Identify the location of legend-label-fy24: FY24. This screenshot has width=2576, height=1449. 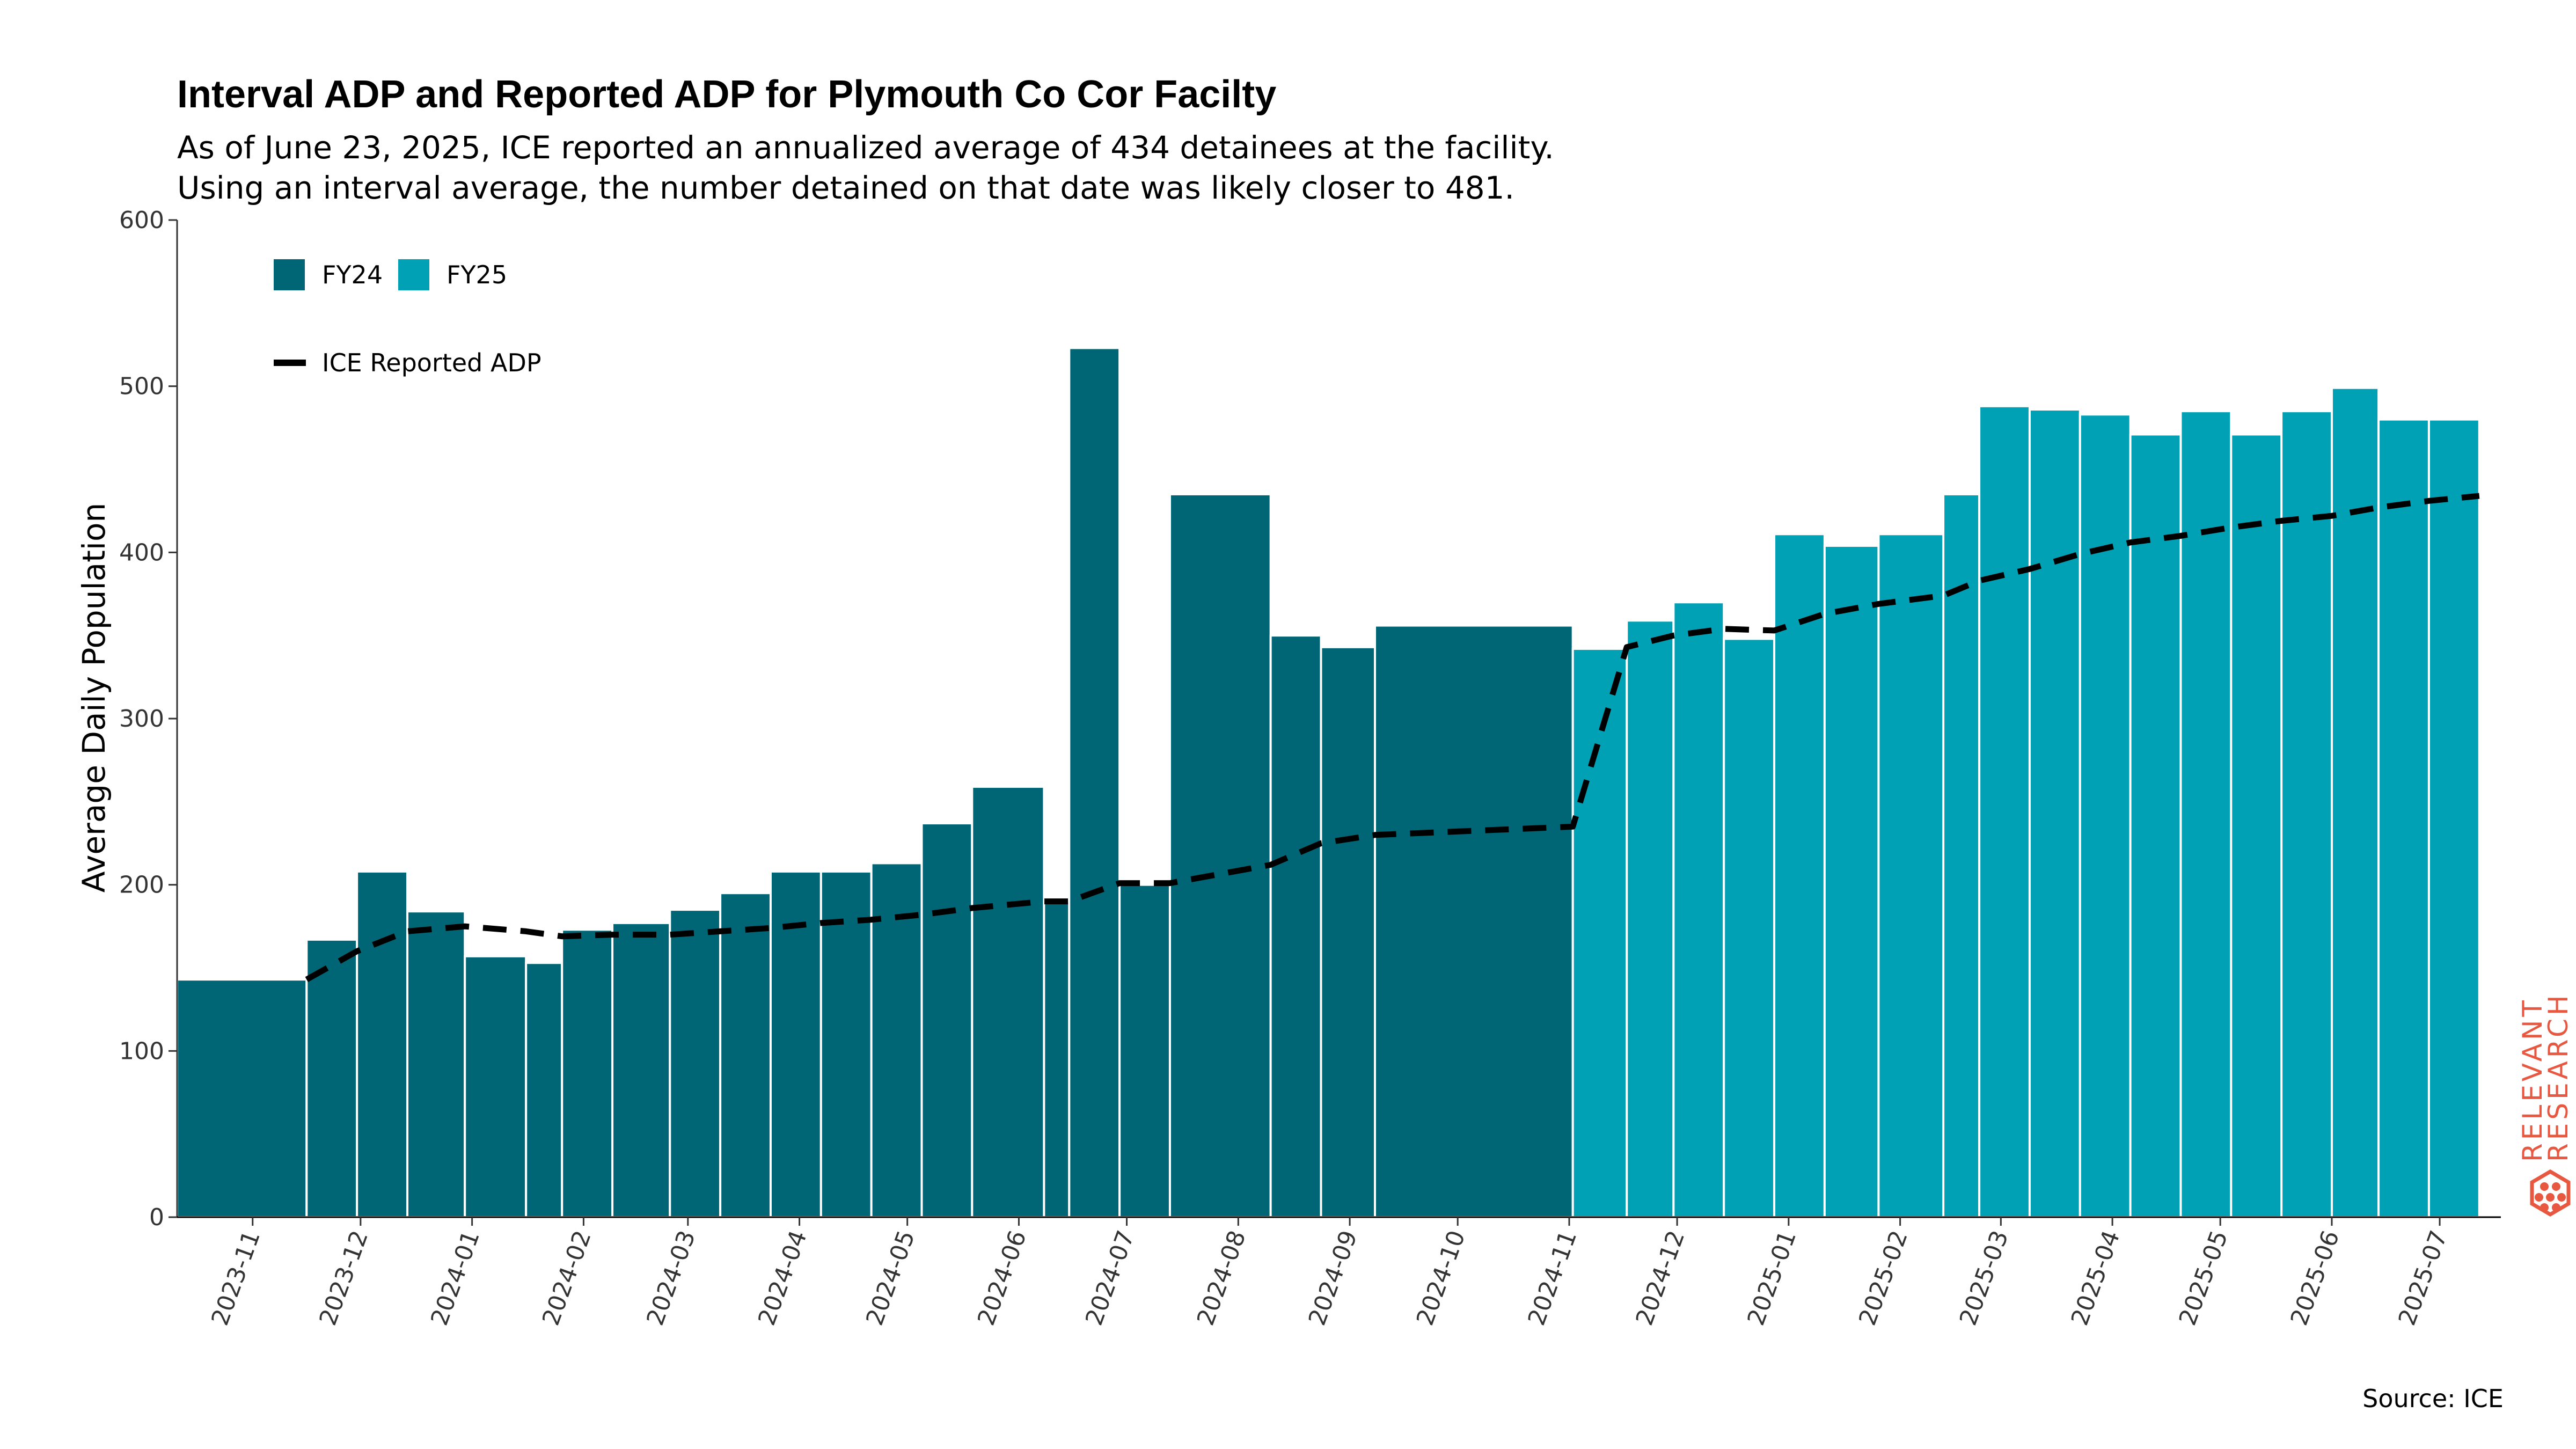
(352, 274).